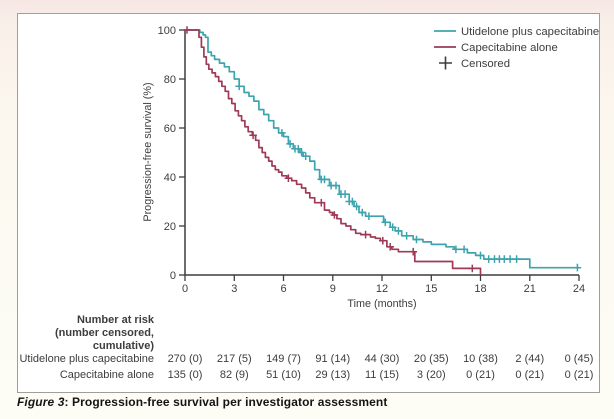  Describe the element at coordinates (431, 375) in the screenshot. I see `at-risk-value: 3 (20)` at that location.